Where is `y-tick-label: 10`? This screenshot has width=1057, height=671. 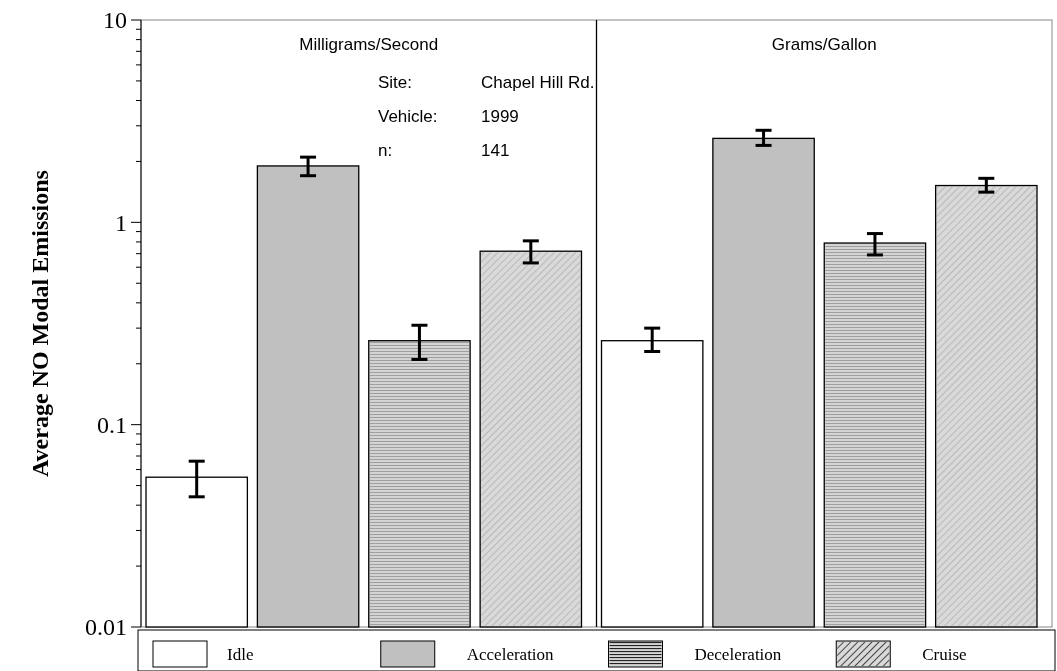
y-tick-label: 10 is located at coordinates (115, 20).